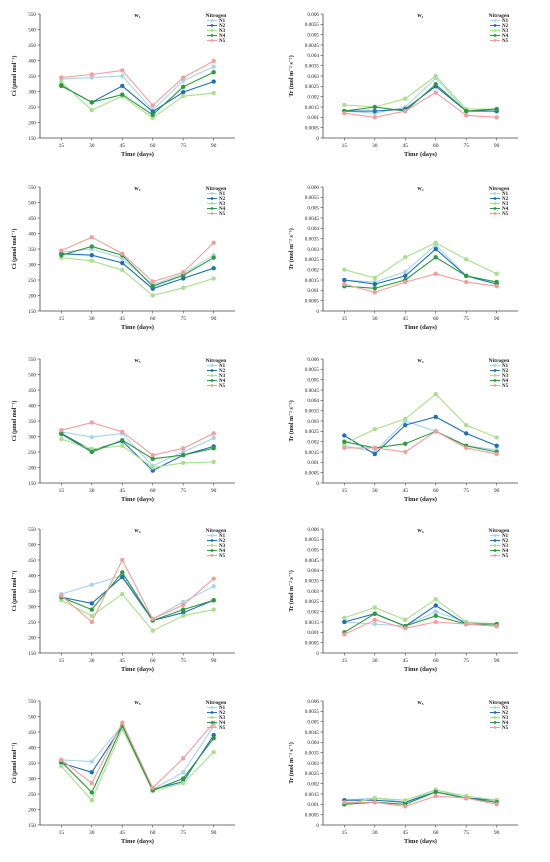 This screenshot has height=862, width=550. Describe the element at coordinates (505, 209) in the screenshot. I see `legend-entry: N4` at that location.